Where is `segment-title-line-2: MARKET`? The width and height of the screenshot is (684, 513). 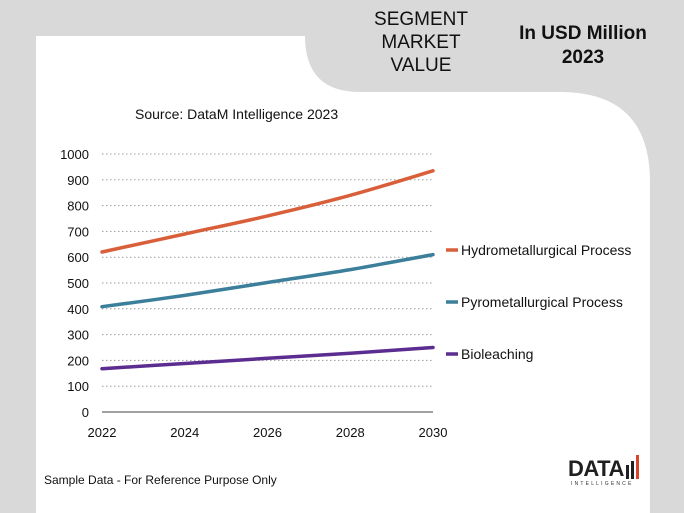 segment-title-line-2: MARKET is located at coordinates (421, 42).